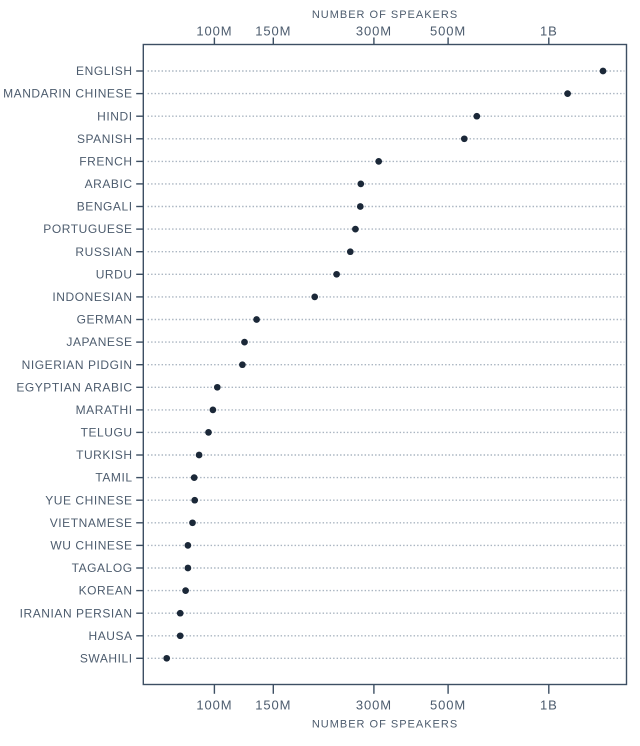  I want to click on svg-text: ENGLISH, so click(104, 71).